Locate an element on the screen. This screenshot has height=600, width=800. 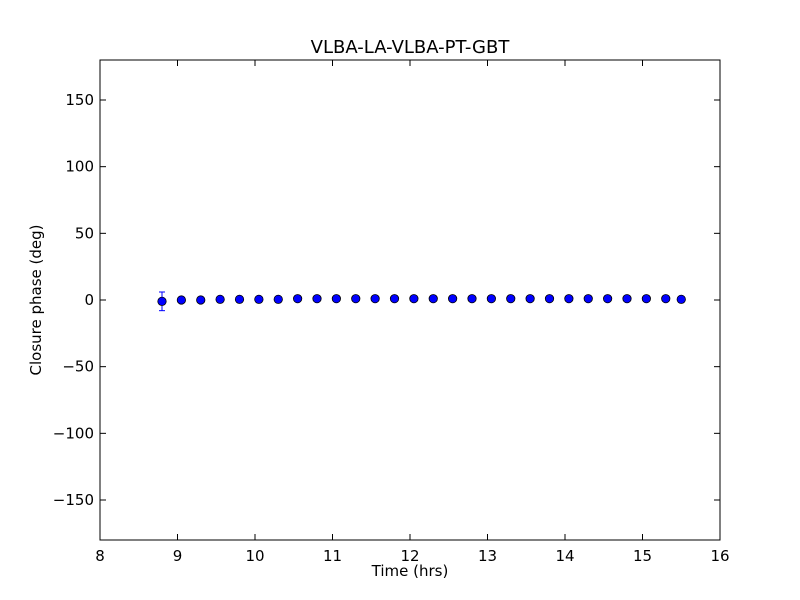
y-tick-label: −150 is located at coordinates (73, 500).